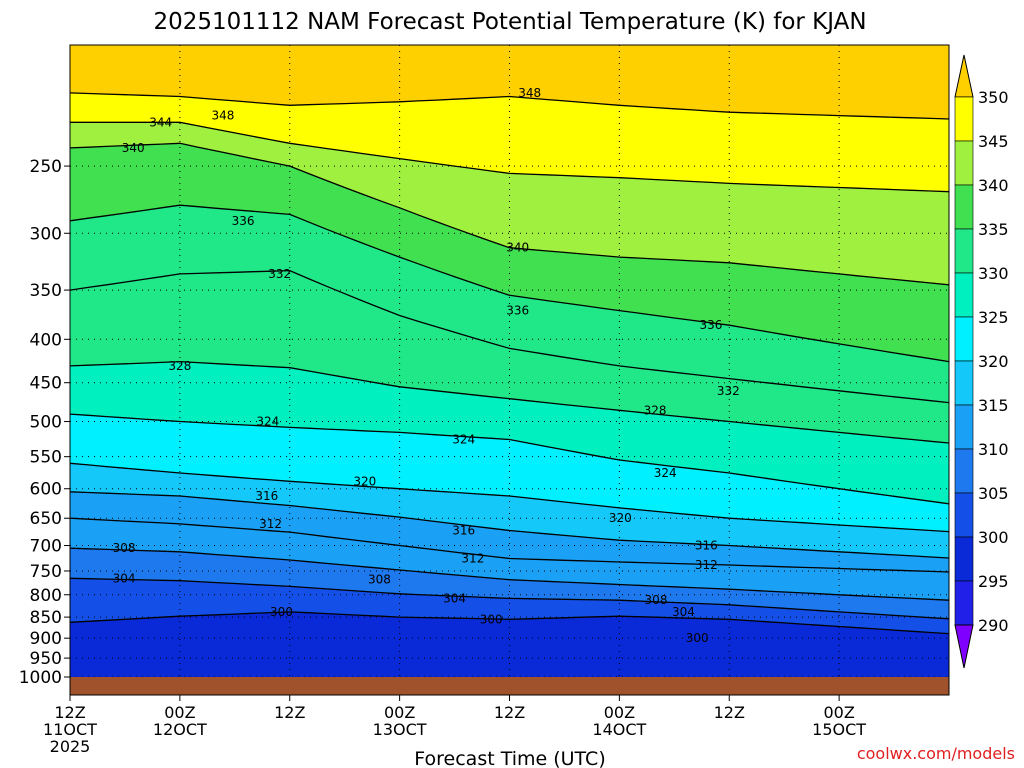 The image size is (1024, 768). I want to click on x-tick-label: 15OCT, so click(839, 729).